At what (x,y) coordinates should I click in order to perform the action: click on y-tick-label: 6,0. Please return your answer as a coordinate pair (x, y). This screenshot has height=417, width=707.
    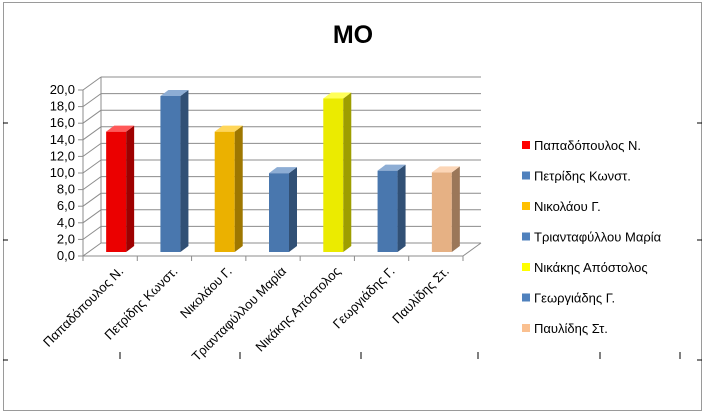
    Looking at the image, I should click on (66, 205).